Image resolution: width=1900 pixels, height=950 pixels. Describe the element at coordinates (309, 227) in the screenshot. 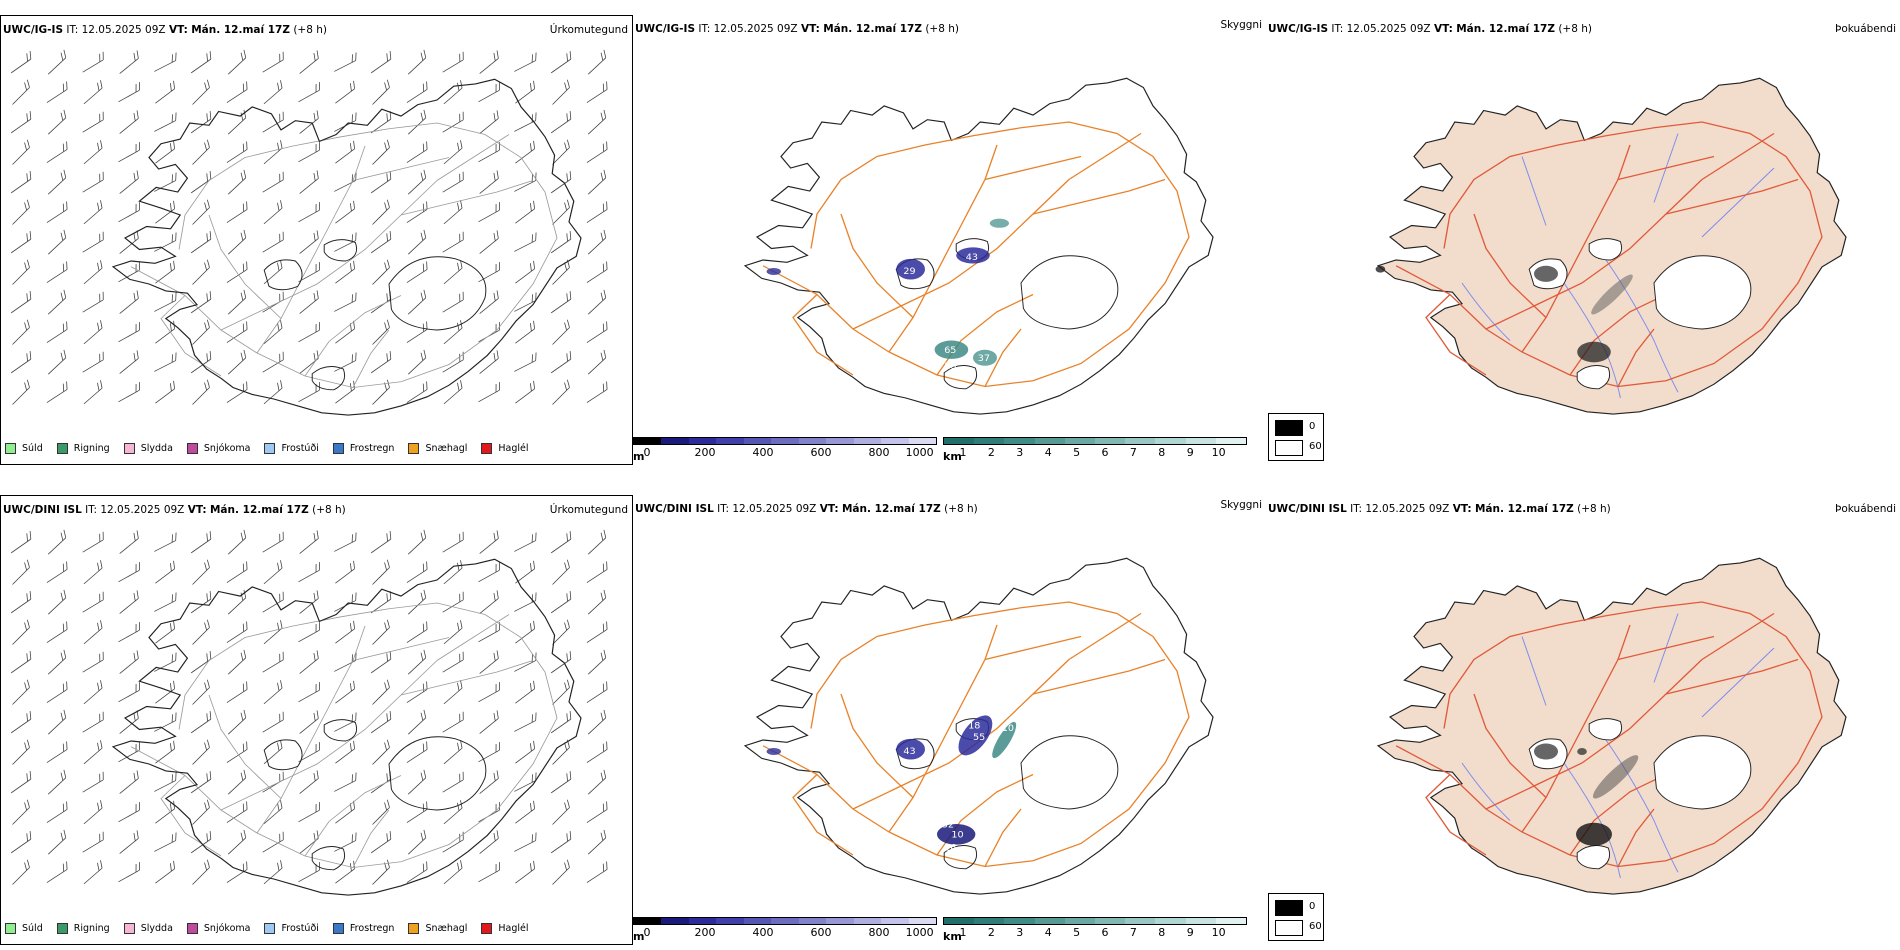

I see `wind-barbs` at that location.